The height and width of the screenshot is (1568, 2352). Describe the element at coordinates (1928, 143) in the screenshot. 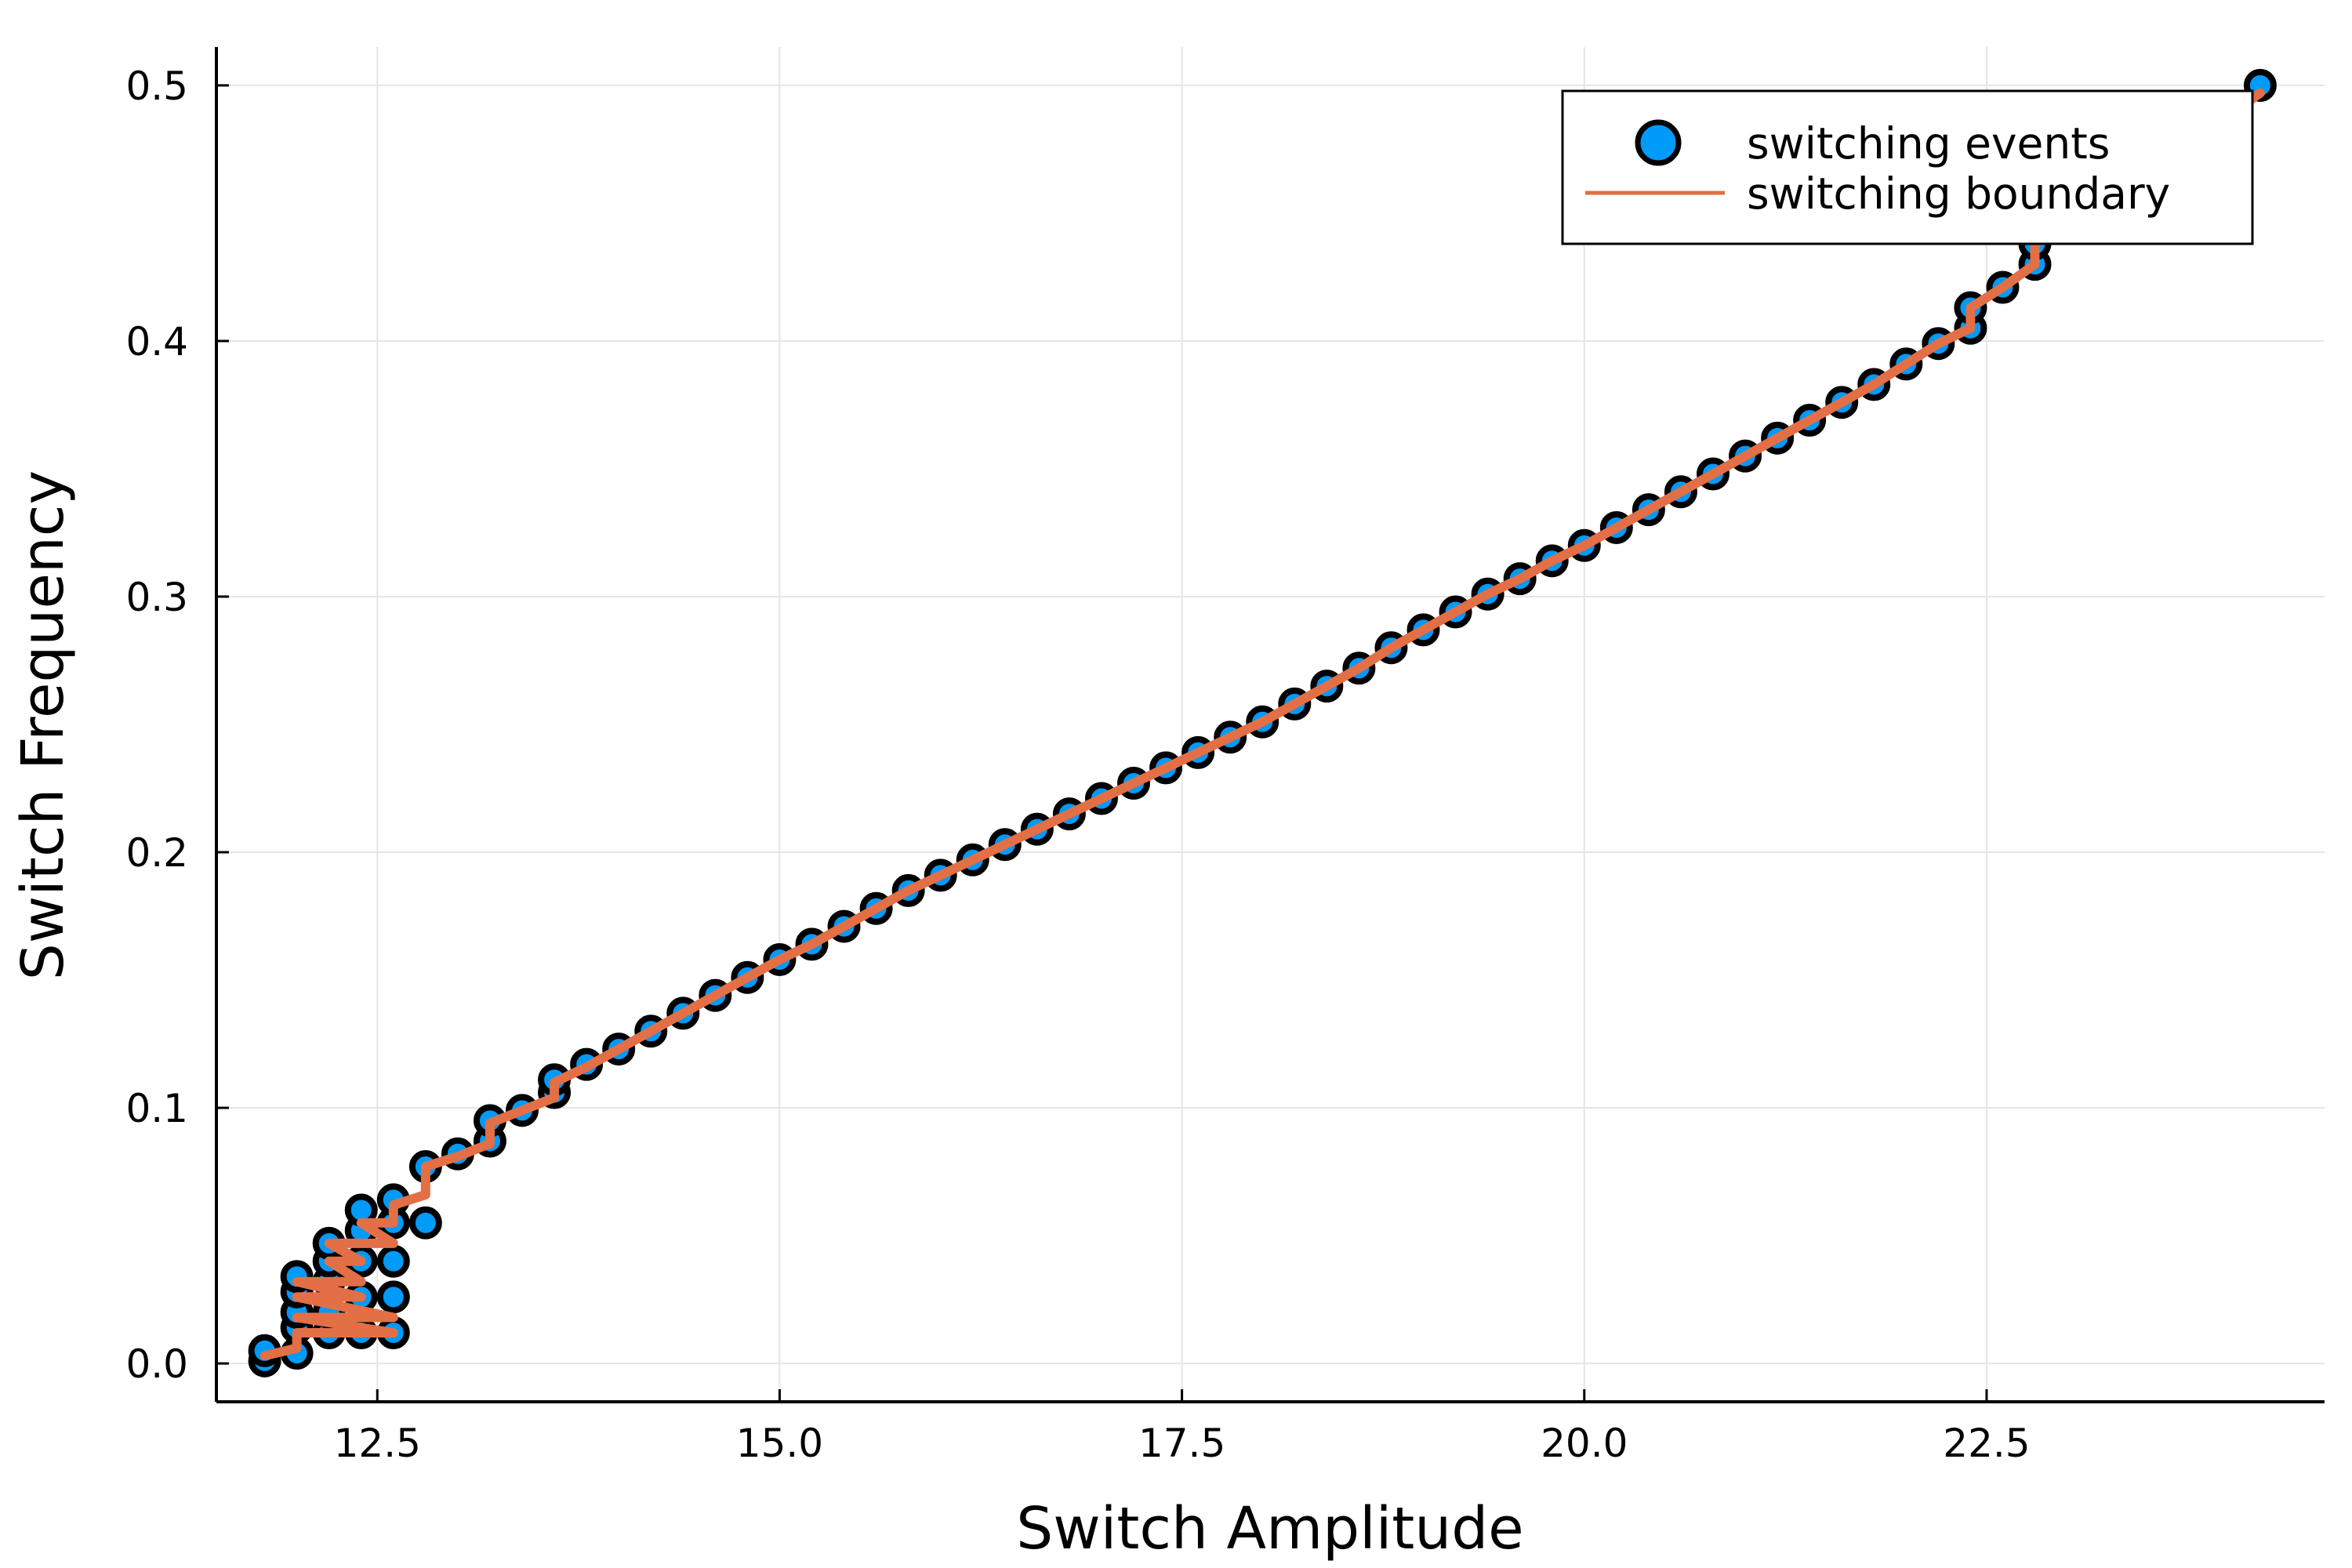

I see `legend-label-switching-events: switching events` at that location.